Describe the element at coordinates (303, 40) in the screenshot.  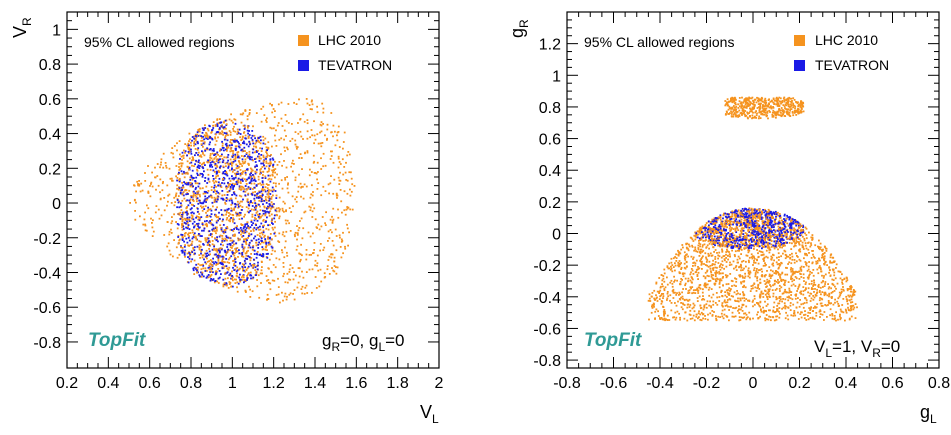
I see `left-legend-lhc-swatch` at that location.